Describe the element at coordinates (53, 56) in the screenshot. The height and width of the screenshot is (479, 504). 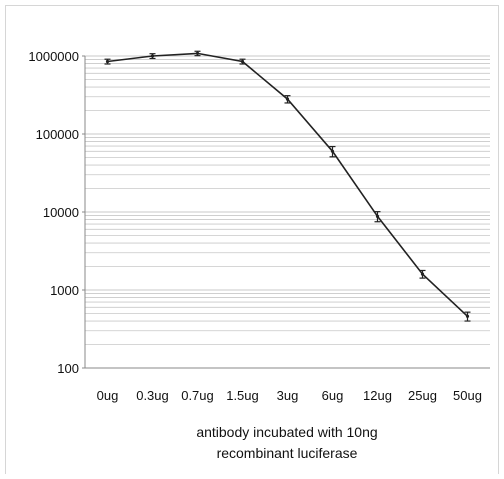
I see `y-tick-label: 1000000` at that location.